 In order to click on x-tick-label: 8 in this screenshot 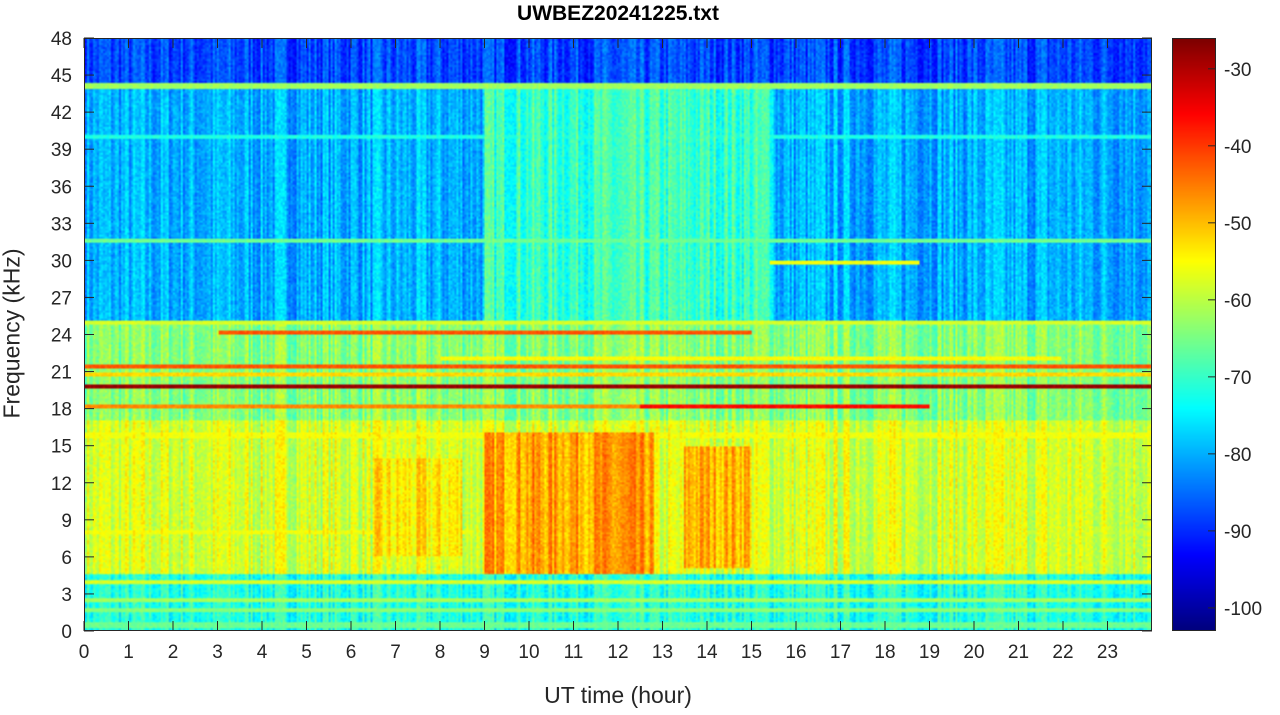, I will do `click(440, 652)`.